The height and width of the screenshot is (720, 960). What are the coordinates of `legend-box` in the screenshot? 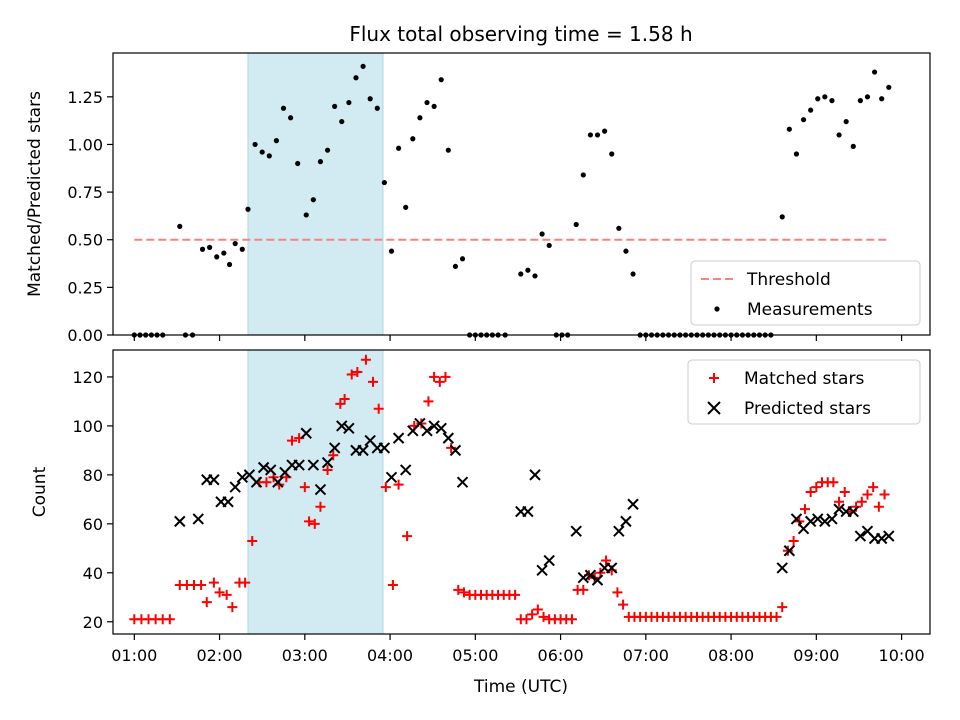 It's located at (804, 392).